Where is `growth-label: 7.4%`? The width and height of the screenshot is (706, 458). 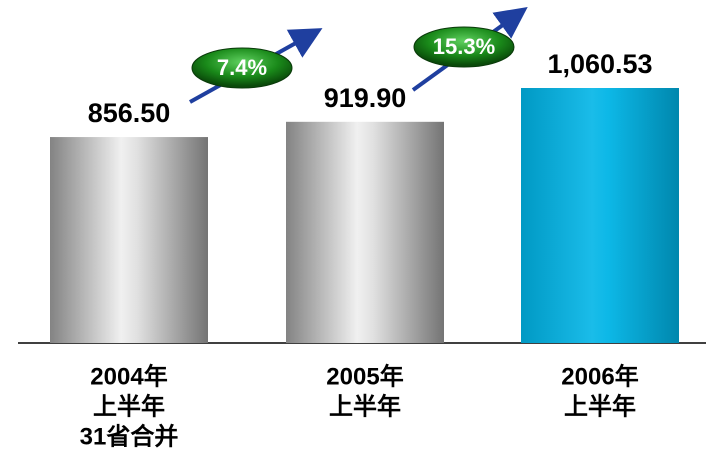
growth-label: 7.4% is located at coordinates (242, 67).